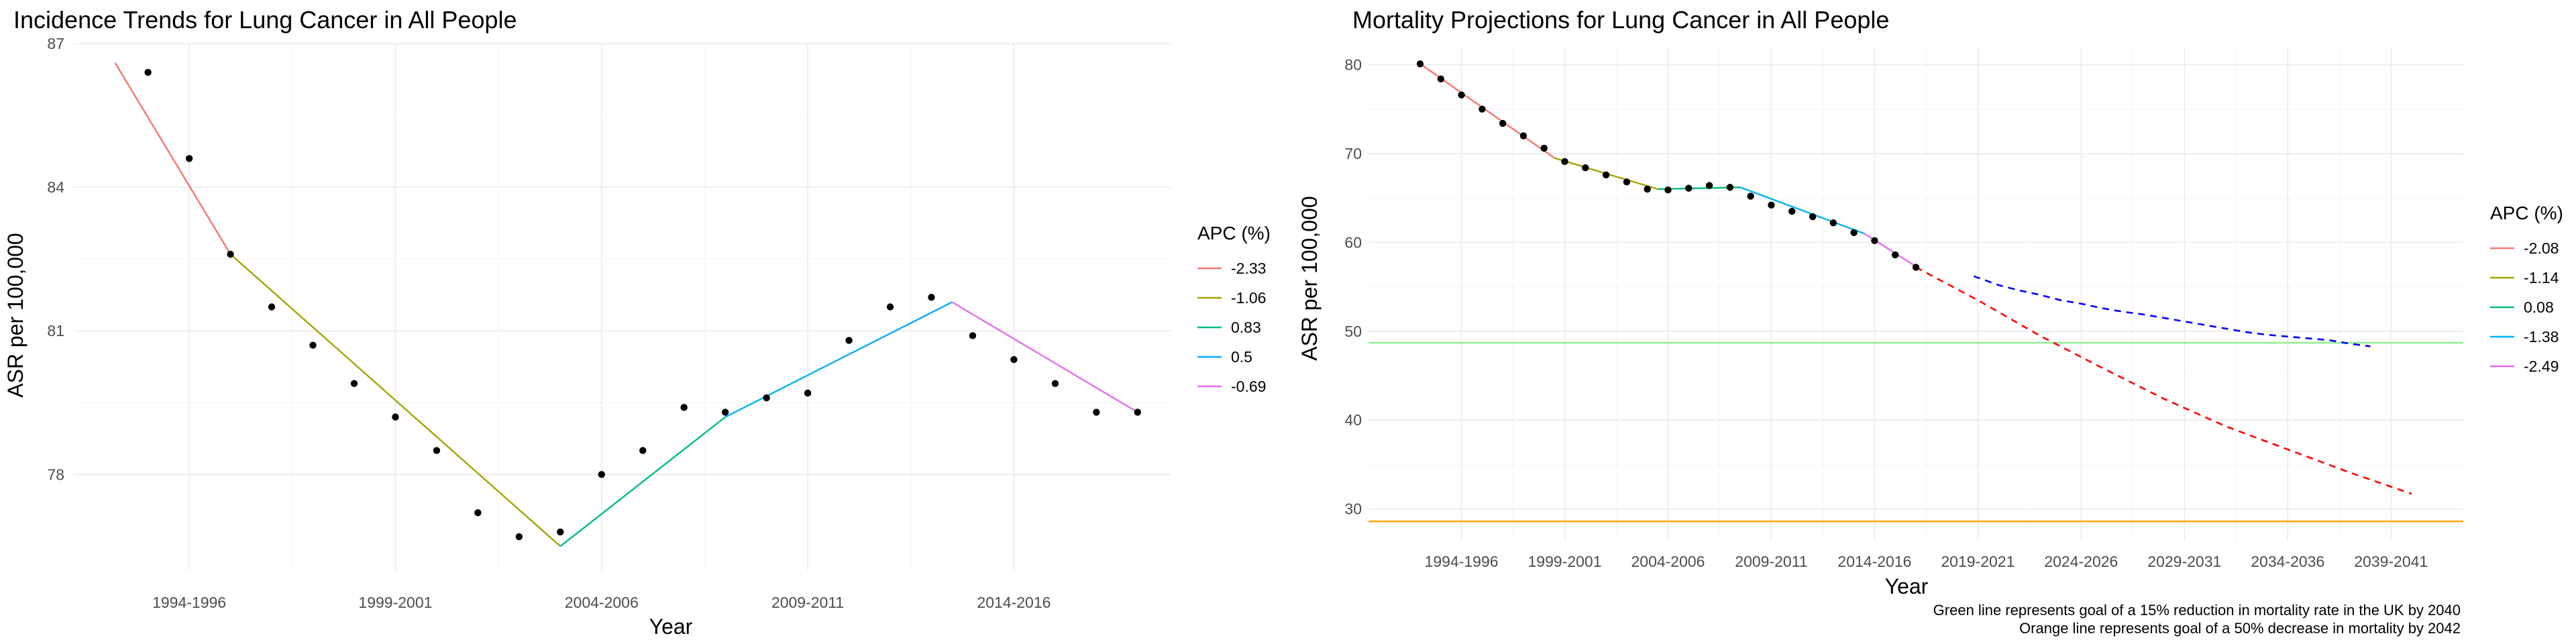 Image resolution: width=2576 pixels, height=644 pixels. I want to click on incidence-y-tick-label: 84, so click(55, 187).